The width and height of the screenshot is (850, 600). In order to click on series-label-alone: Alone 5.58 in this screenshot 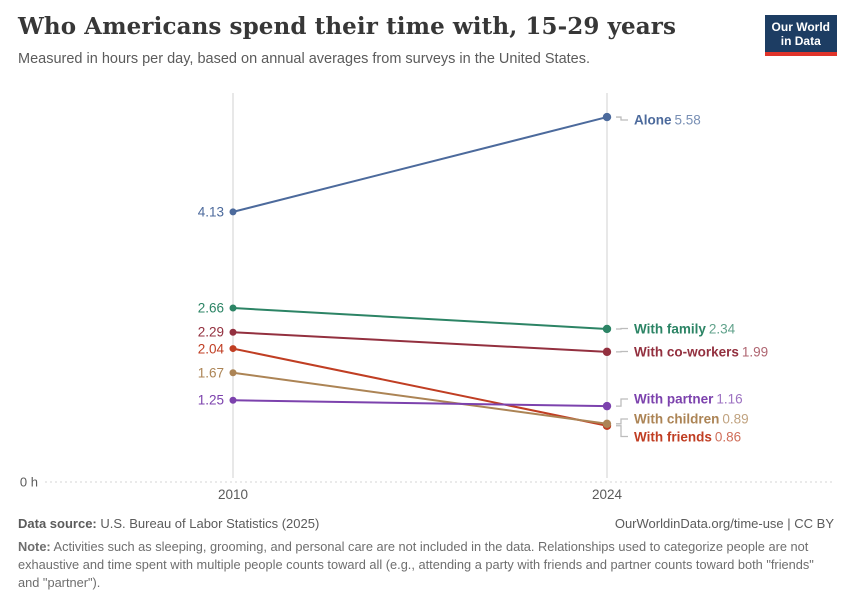, I will do `click(667, 120)`.